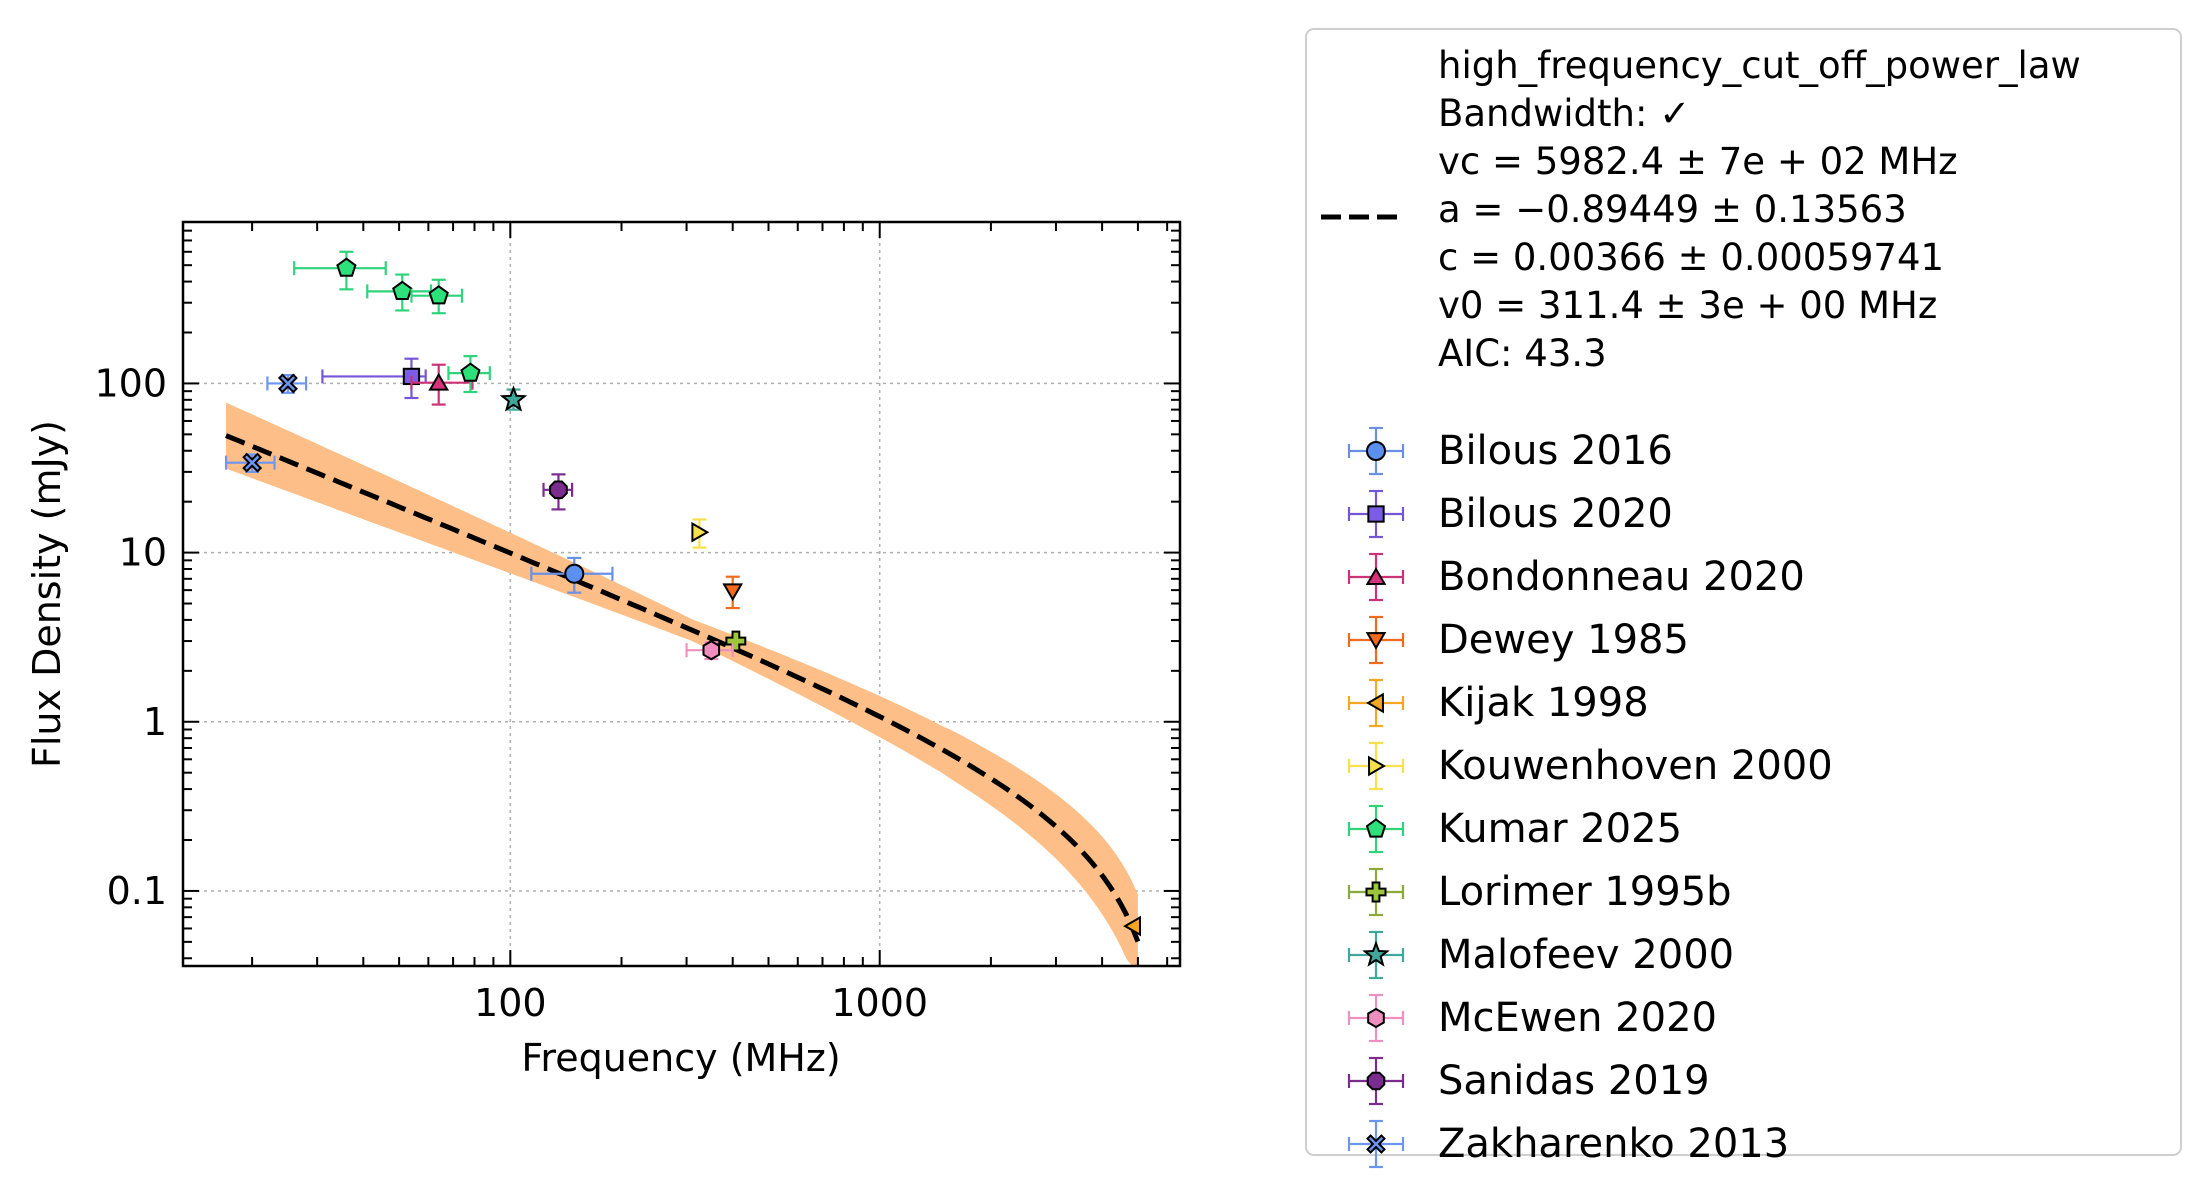 This screenshot has width=2198, height=1181. I want to click on series-bilous-2020, so click(374, 378).